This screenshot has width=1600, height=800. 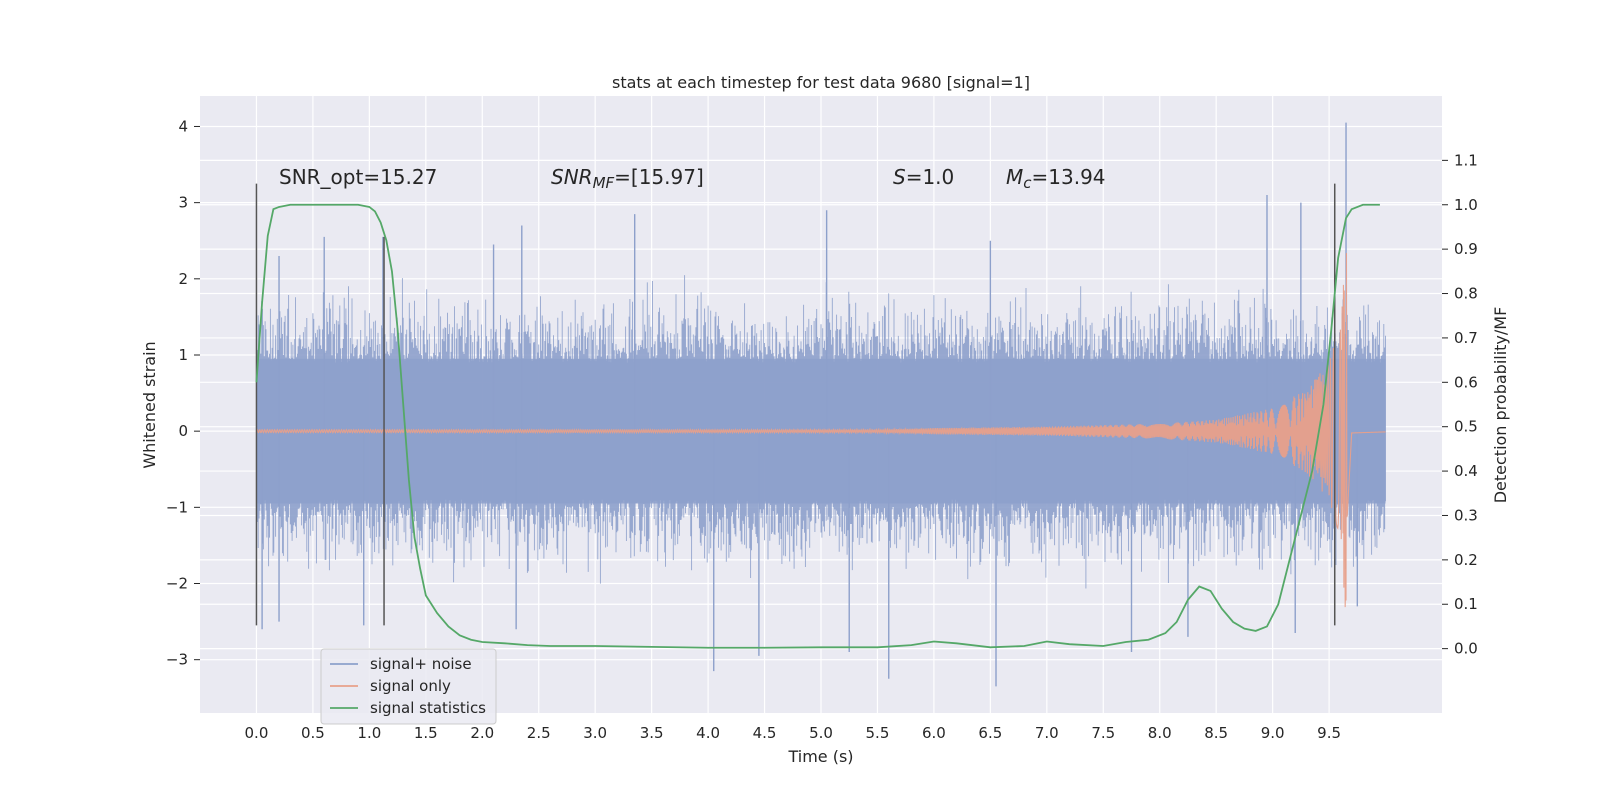 I want to click on x-tick-label: 1.0, so click(x=369, y=733).